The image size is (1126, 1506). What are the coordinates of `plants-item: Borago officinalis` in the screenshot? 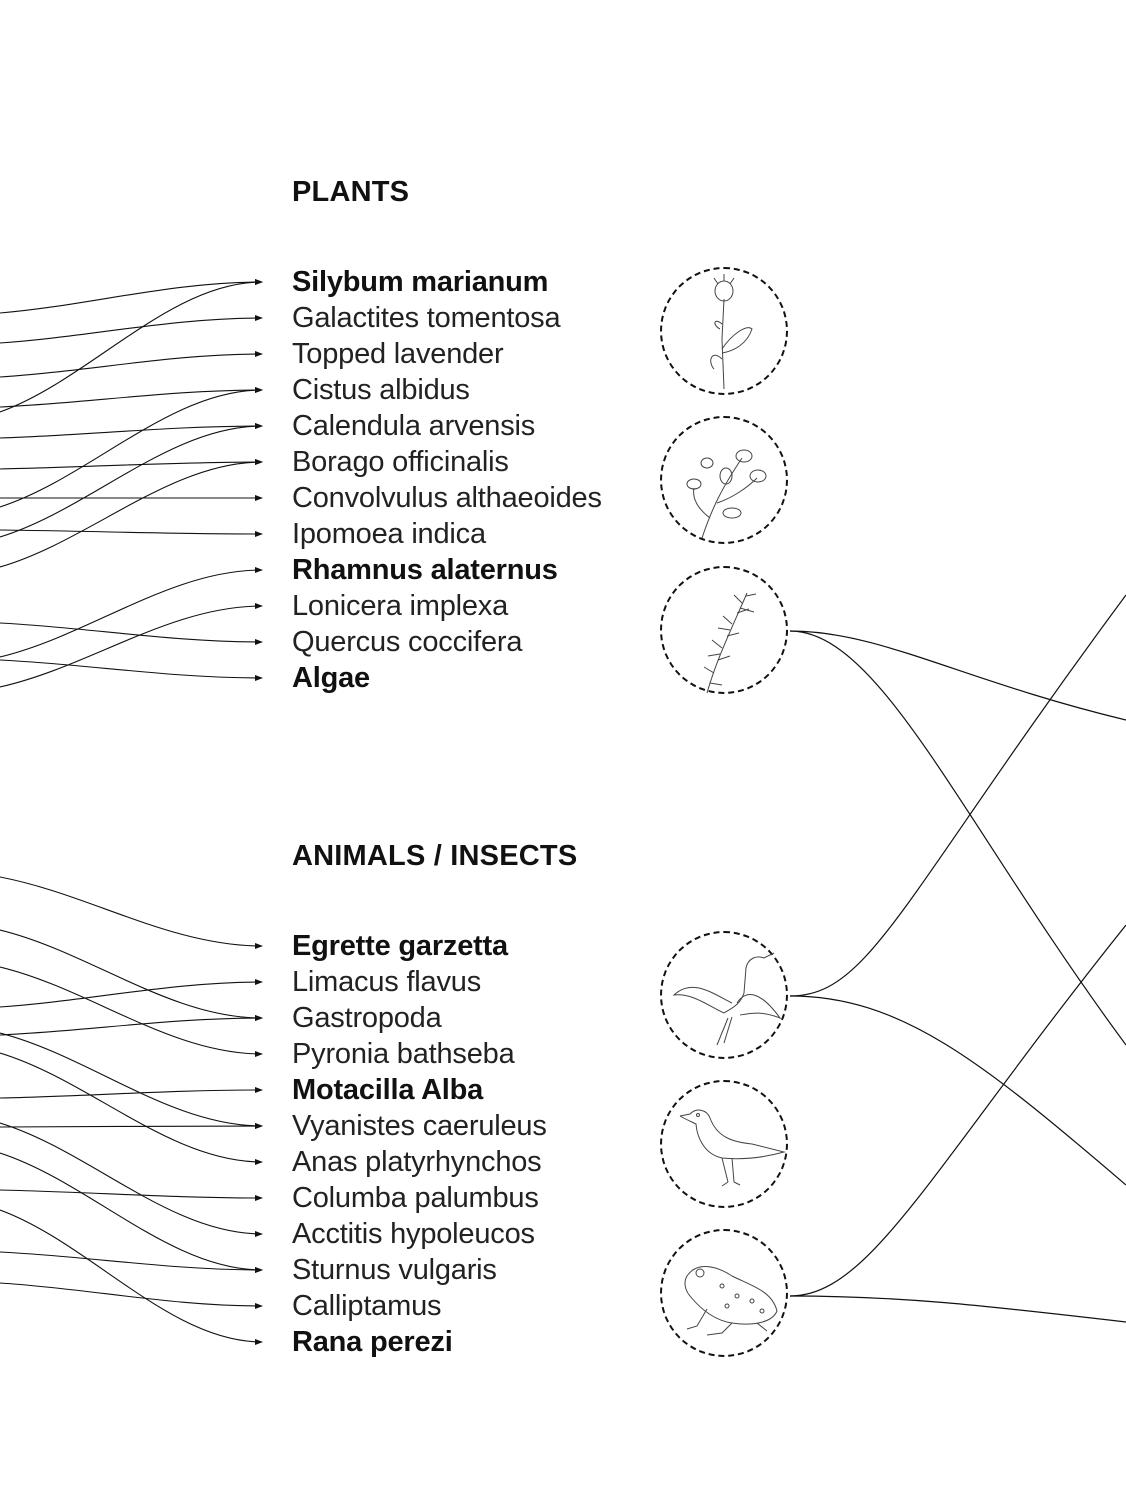 It's located at (400, 462).